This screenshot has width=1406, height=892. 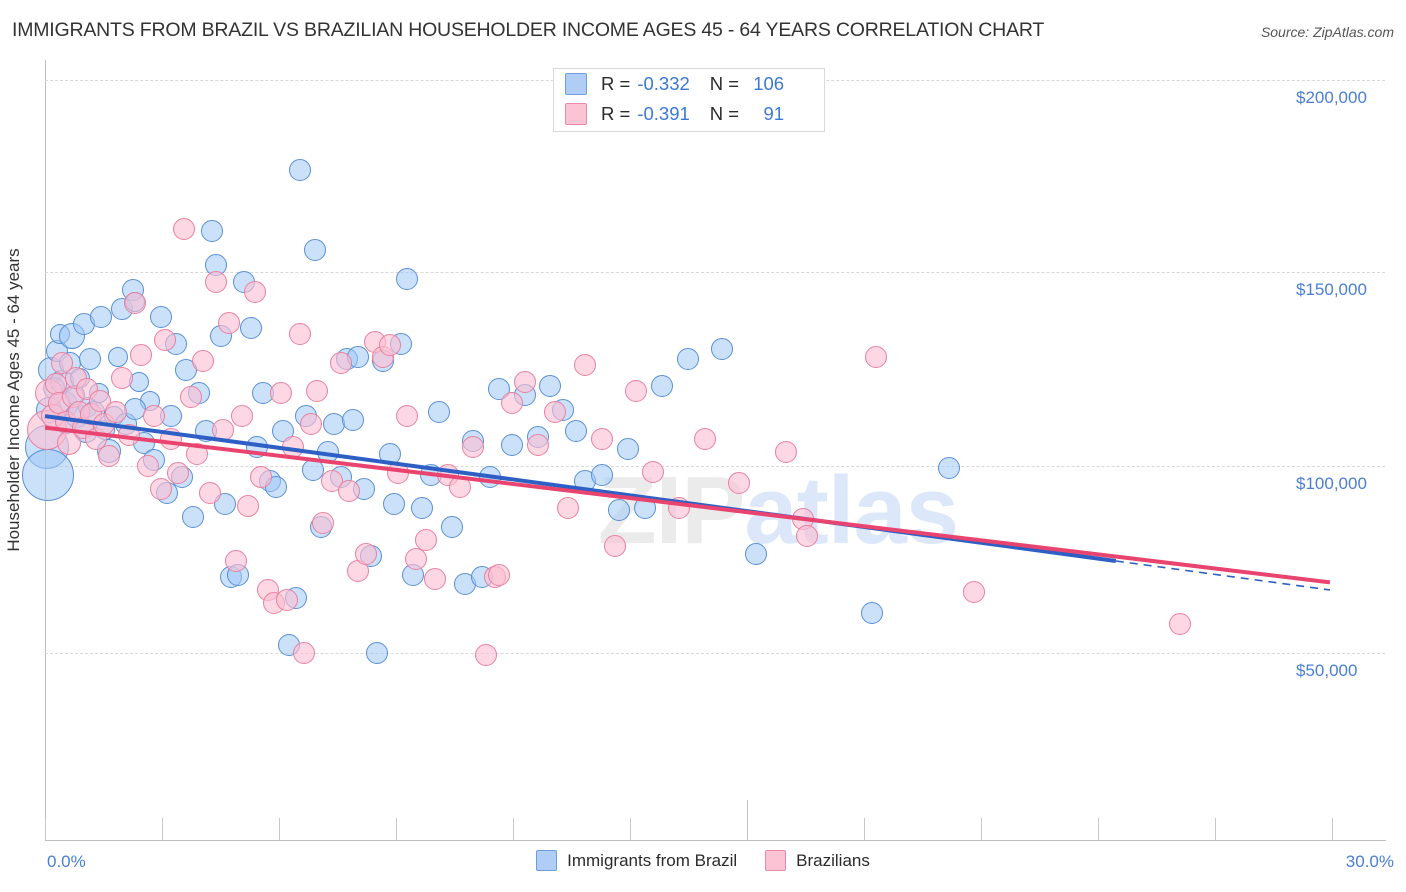 I want to click on y-axis-title: Householder Income Ages 45 - 64 years, so click(x=13, y=400).